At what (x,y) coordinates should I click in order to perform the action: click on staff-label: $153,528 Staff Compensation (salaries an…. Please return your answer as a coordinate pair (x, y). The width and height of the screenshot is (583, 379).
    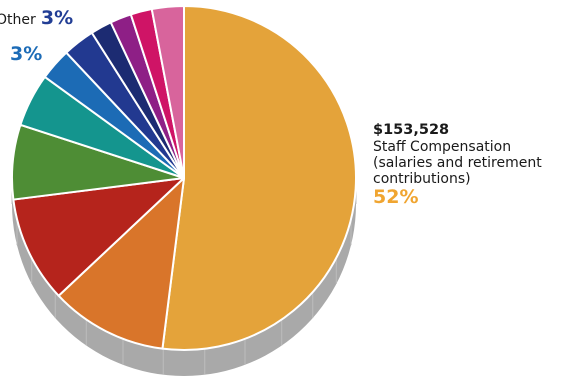
    Looking at the image, I should click on (457, 165).